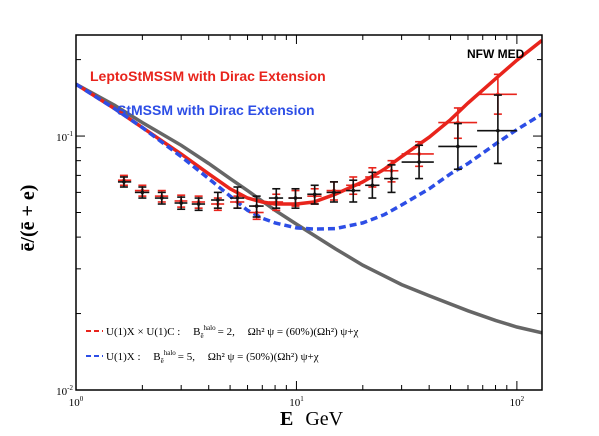  I want to click on blue-model-annotation: StMSSM with Dirac Extension, so click(216, 110).